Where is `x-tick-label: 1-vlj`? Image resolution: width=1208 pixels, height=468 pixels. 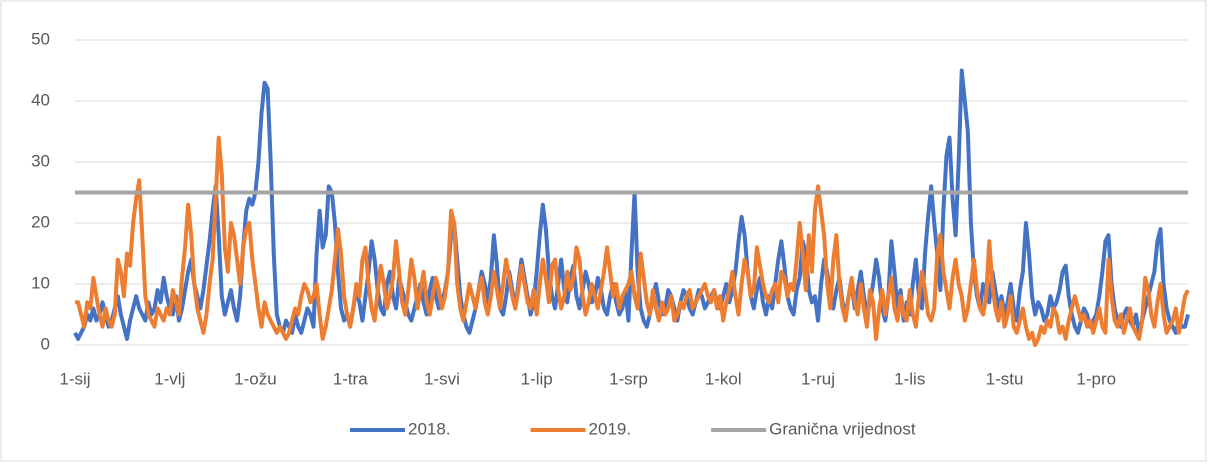
x-tick-label: 1-vlj is located at coordinates (169, 378).